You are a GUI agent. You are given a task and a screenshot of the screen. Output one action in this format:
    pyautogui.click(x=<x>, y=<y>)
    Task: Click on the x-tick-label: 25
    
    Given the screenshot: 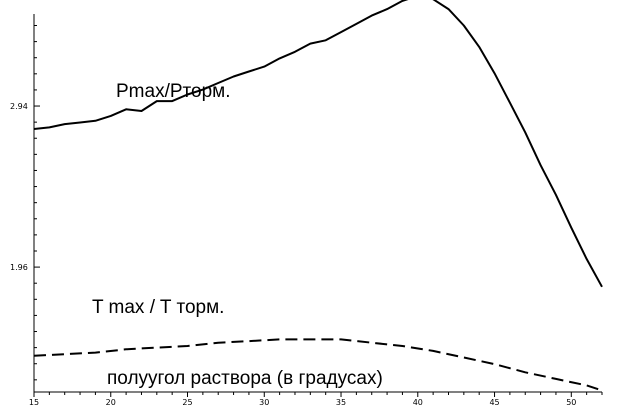 What is the action you would take?
    pyautogui.click(x=187, y=402)
    